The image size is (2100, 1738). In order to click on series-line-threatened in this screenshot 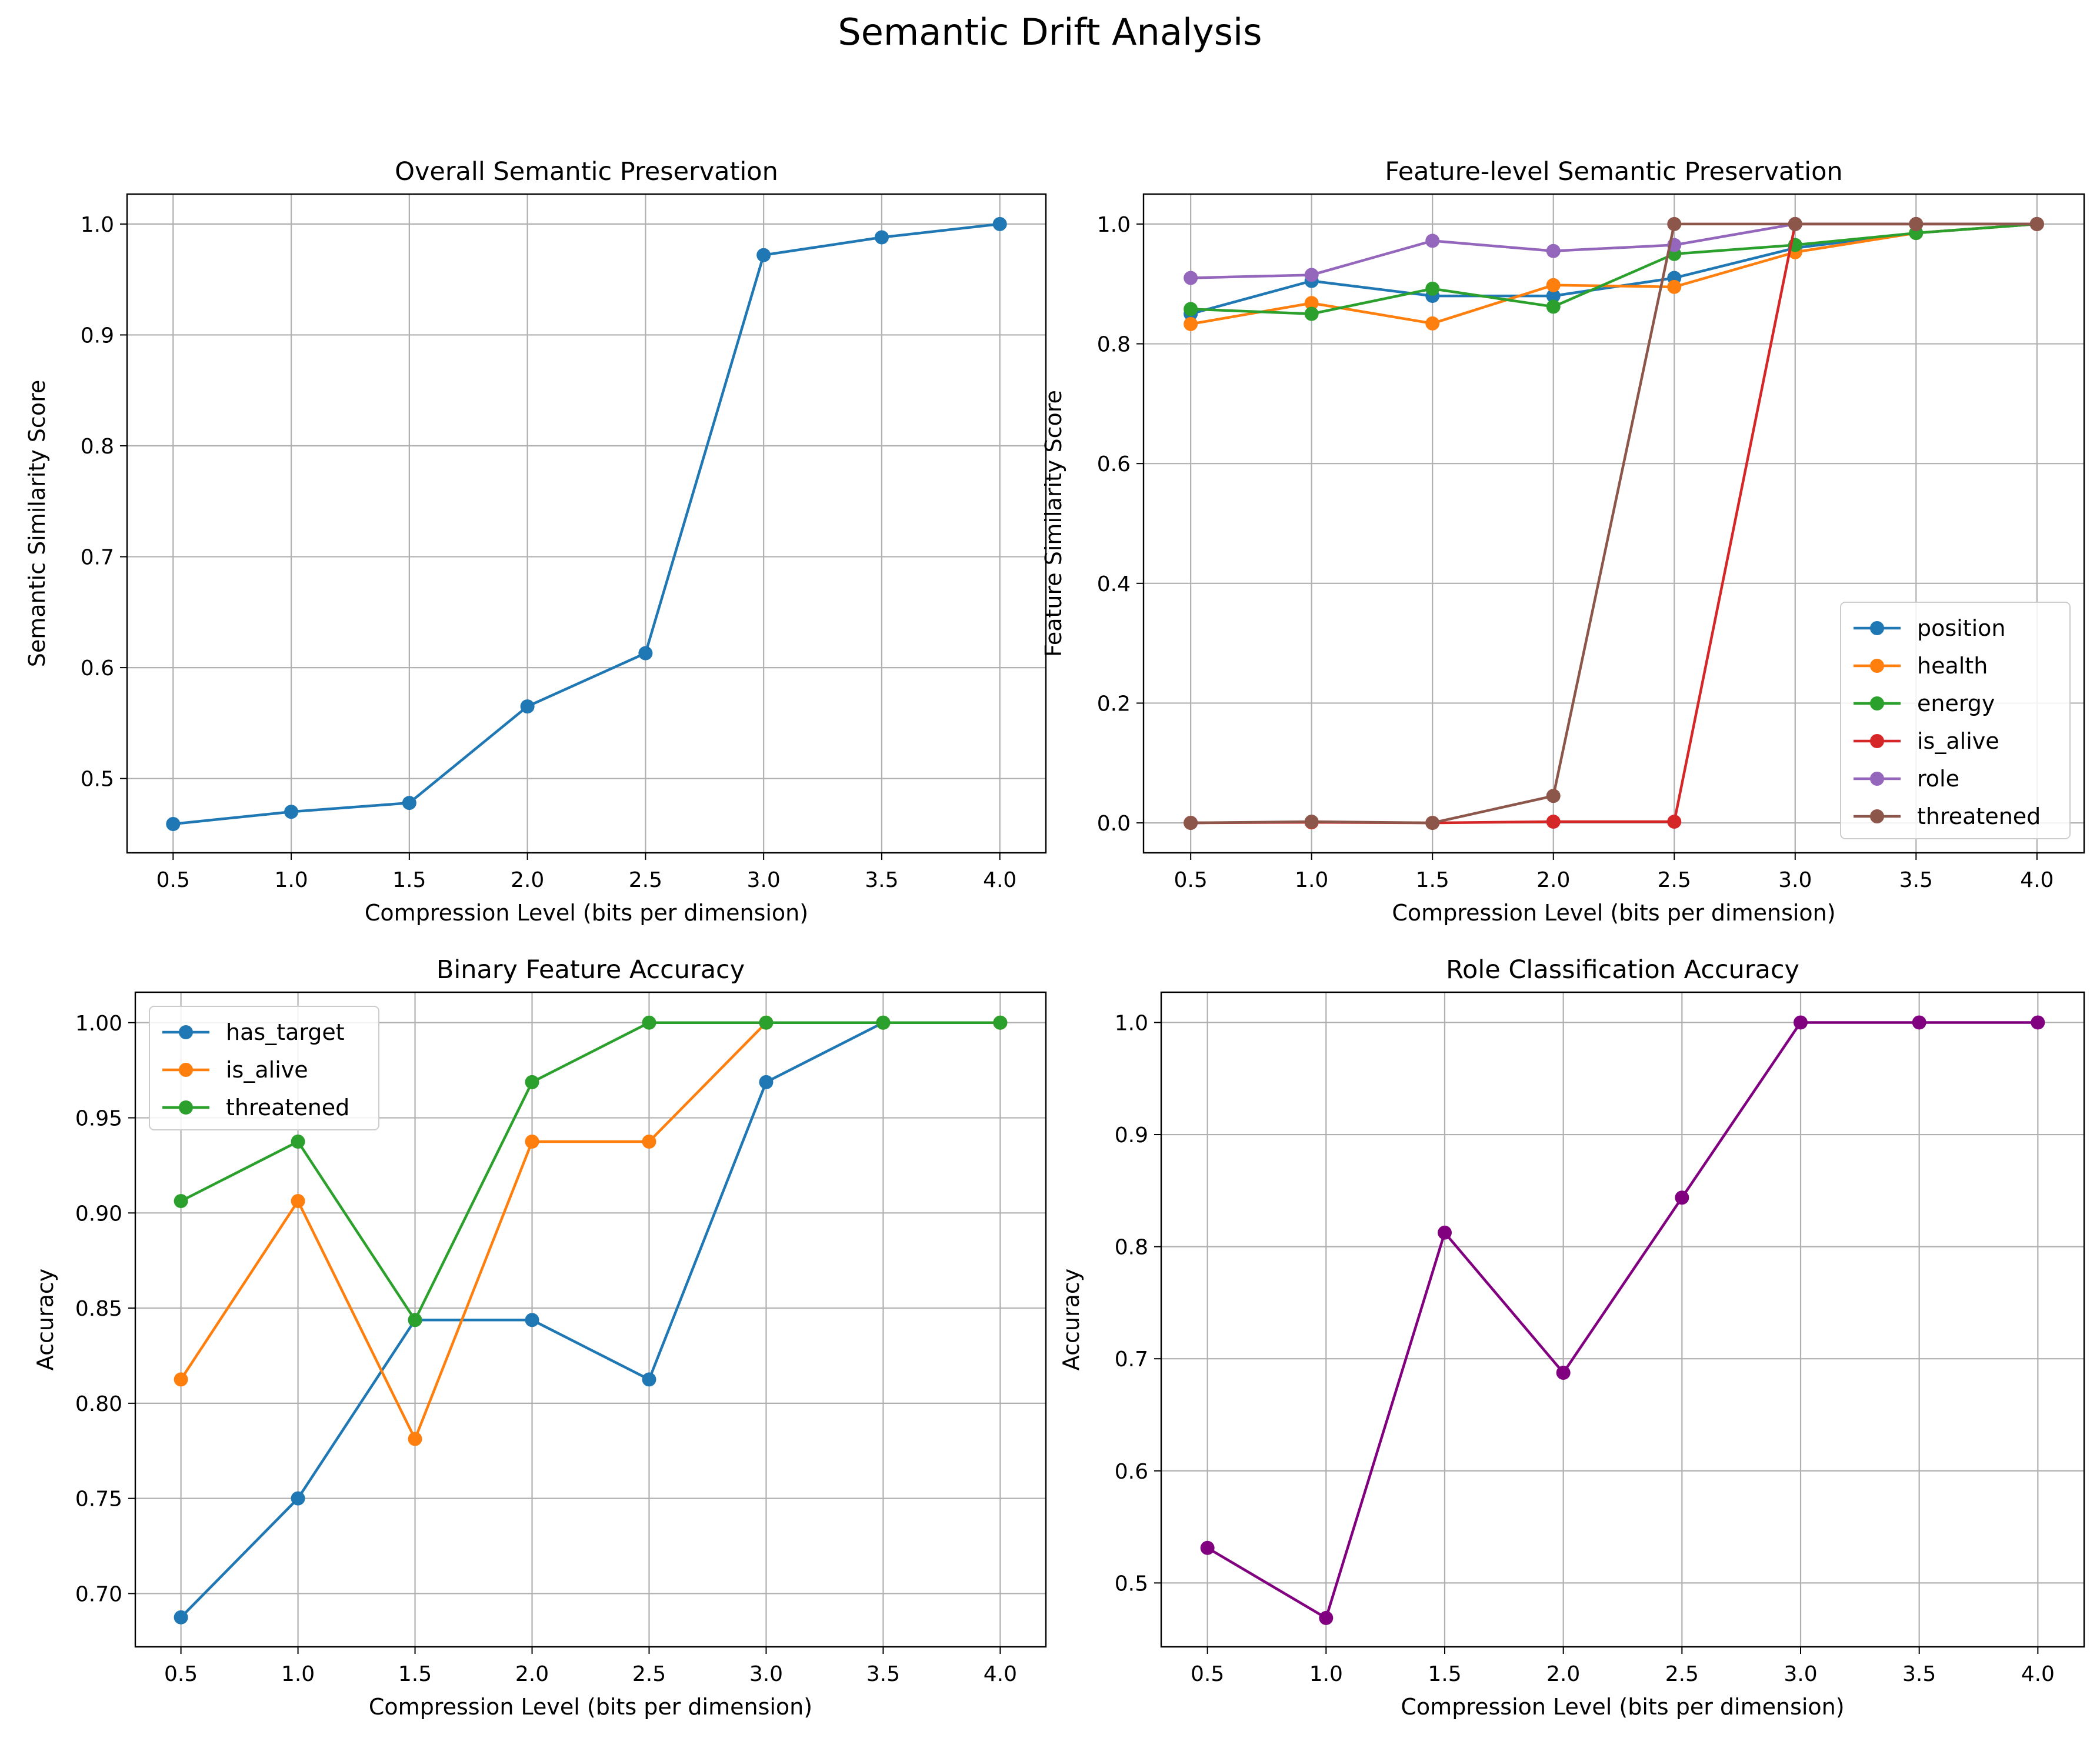, I will do `click(1614, 523)`.